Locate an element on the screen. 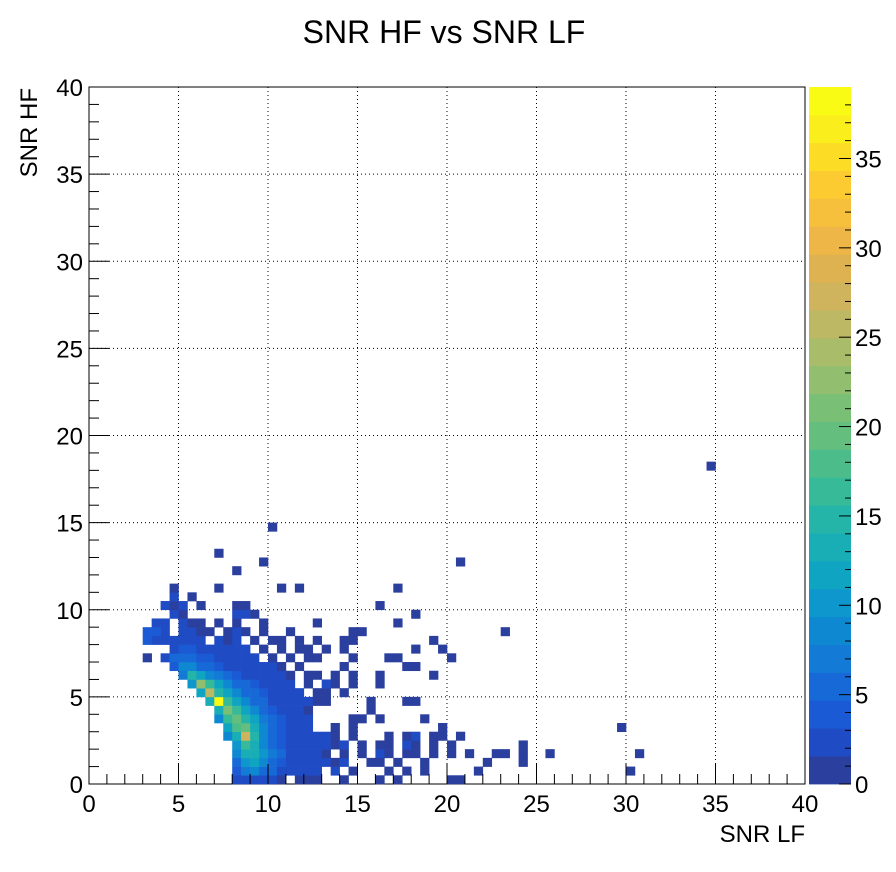 The image size is (896, 872). colorbar-tick-label: 15 is located at coordinates (868, 517).